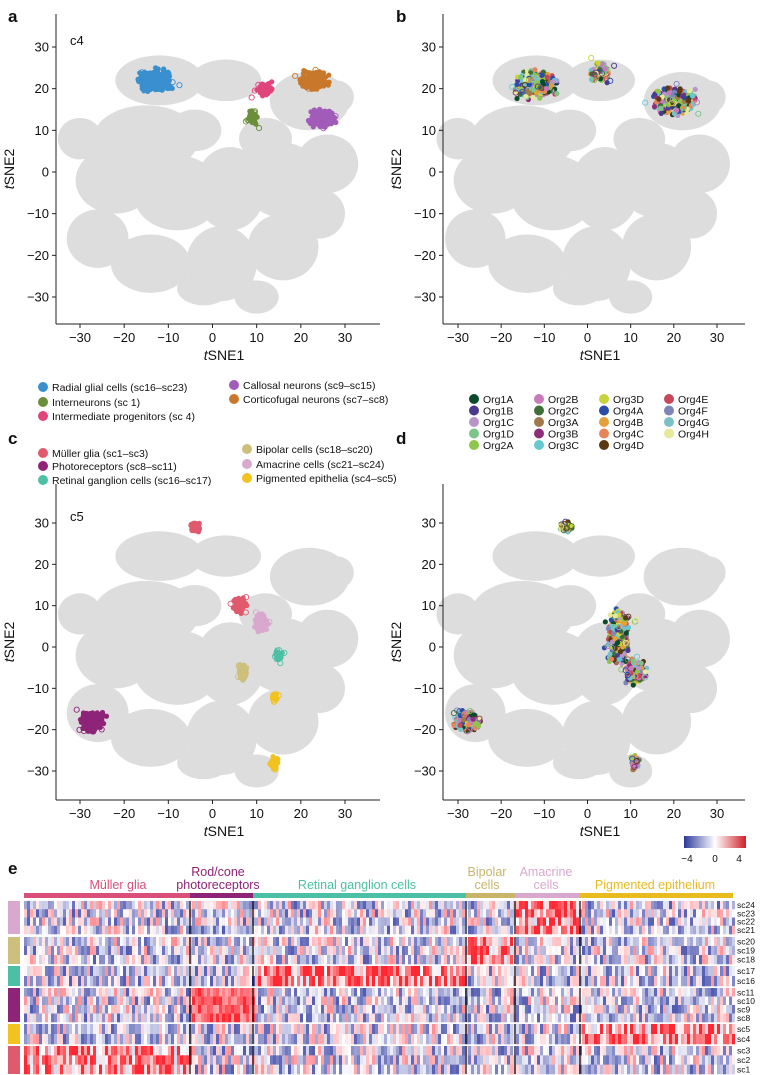 The width and height of the screenshot is (767, 1075). I want to click on legend-item: Org4G, so click(687, 423).